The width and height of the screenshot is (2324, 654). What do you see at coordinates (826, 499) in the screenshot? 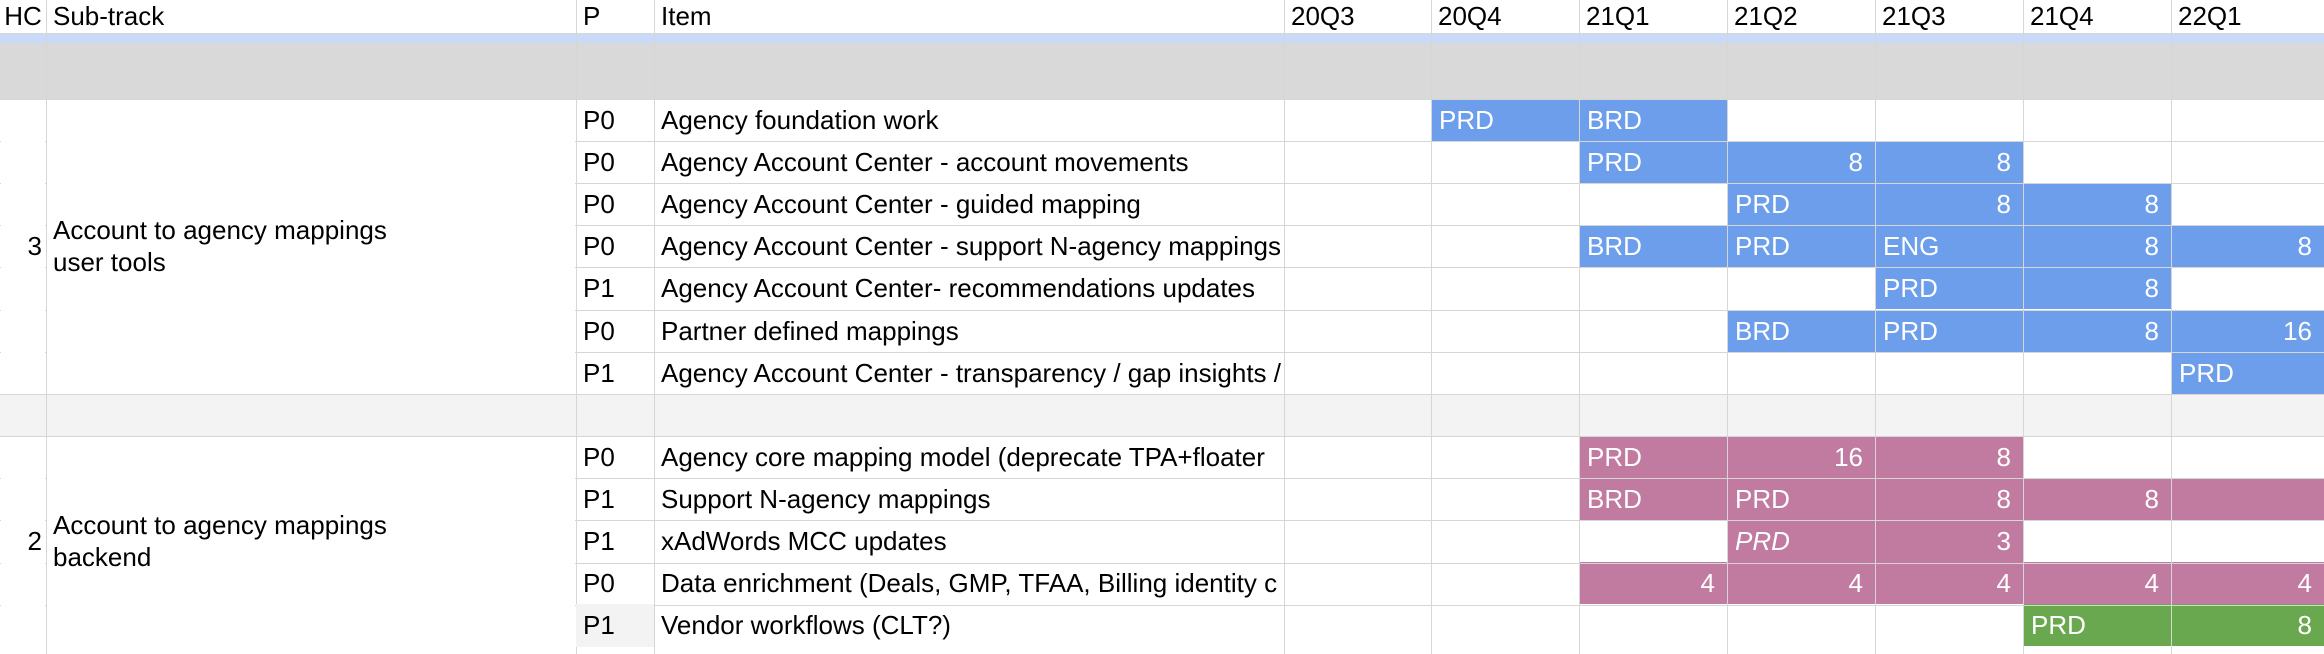
I see `item-cell: Support N-agency mappings` at bounding box center [826, 499].